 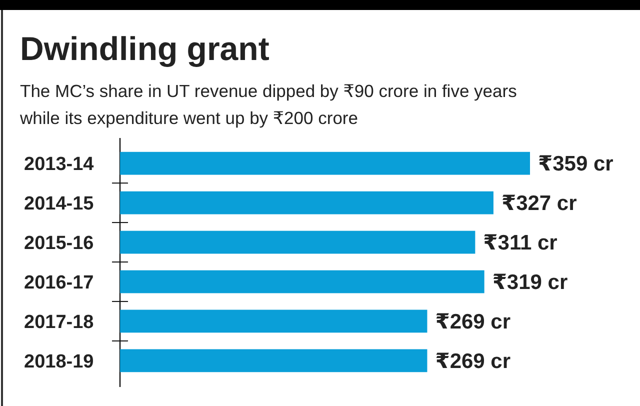 What do you see at coordinates (59, 203) in the screenshot?
I see `y-tick-label: 2014-15` at bounding box center [59, 203].